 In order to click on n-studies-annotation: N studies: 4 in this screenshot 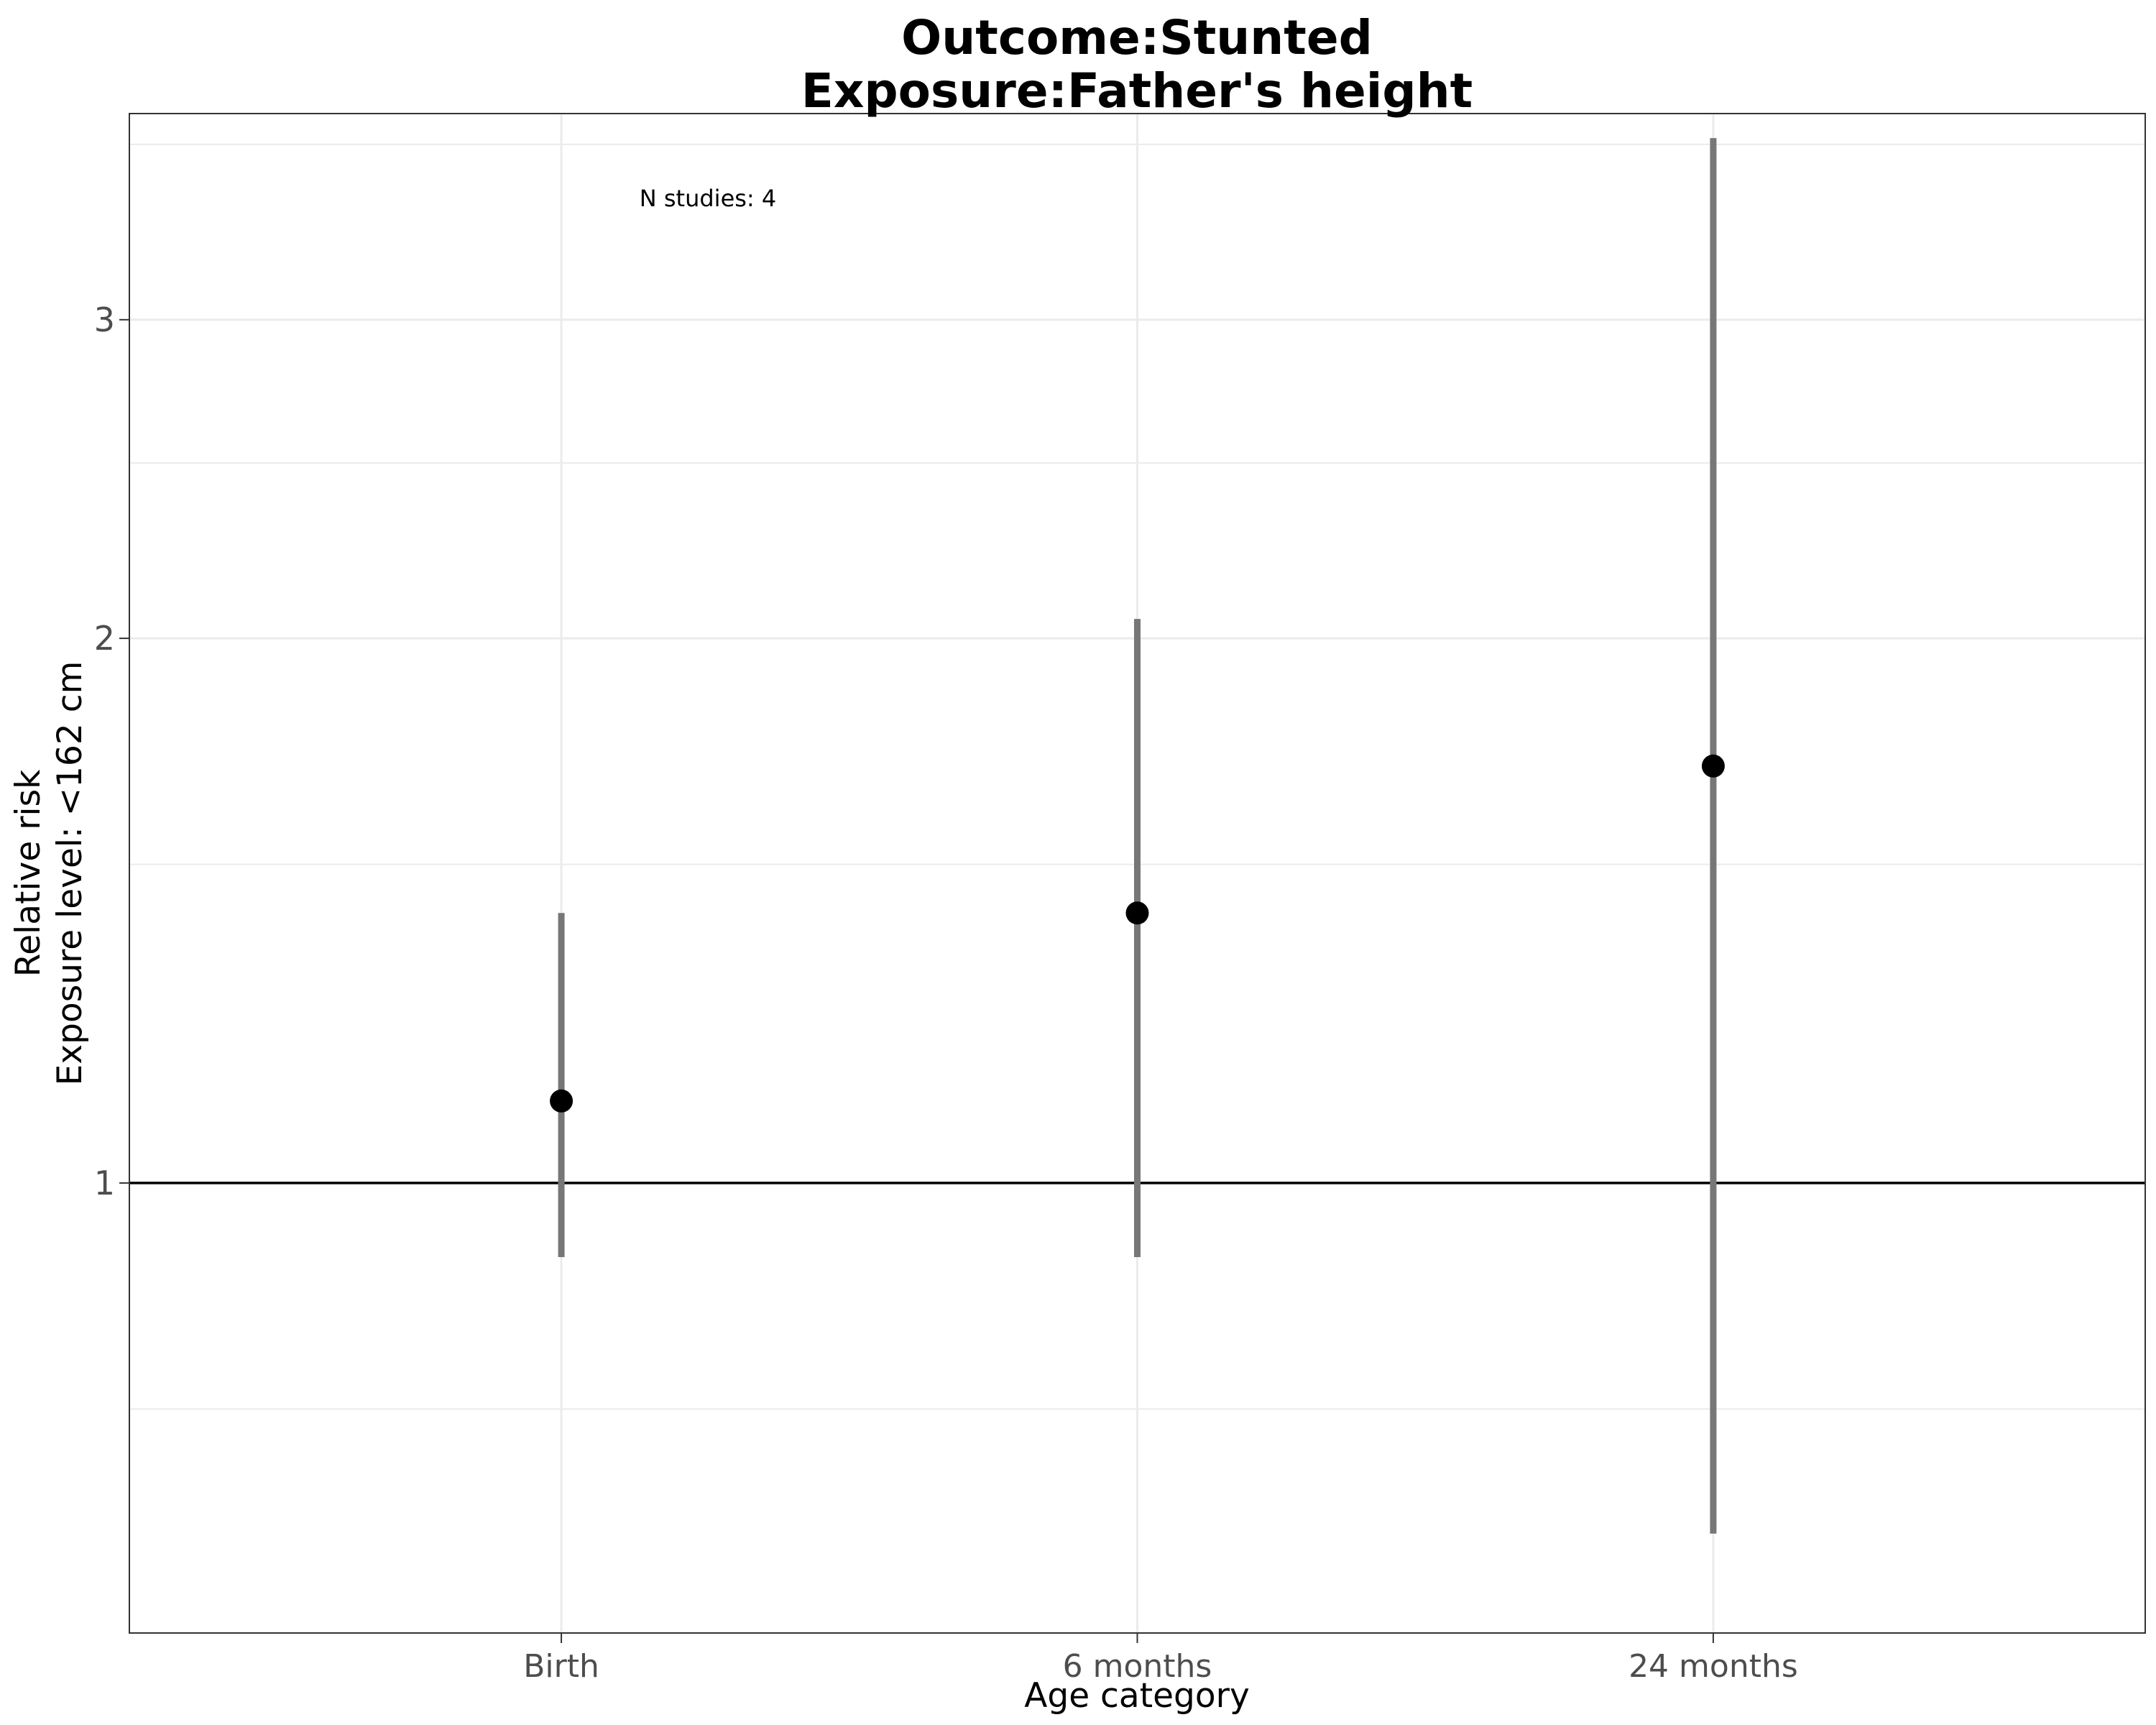, I will do `click(708, 198)`.